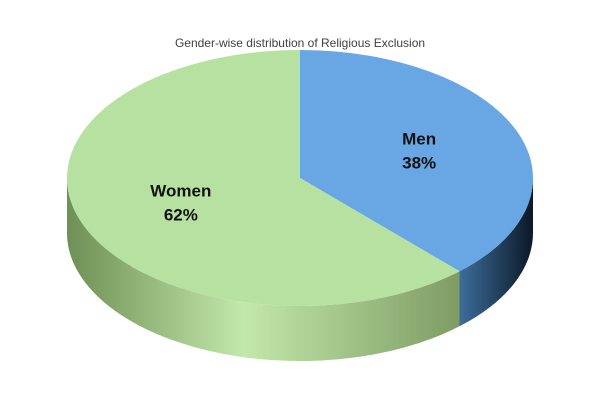 This screenshot has height=411, width=600. I want to click on slice-side, so click(496, 252).